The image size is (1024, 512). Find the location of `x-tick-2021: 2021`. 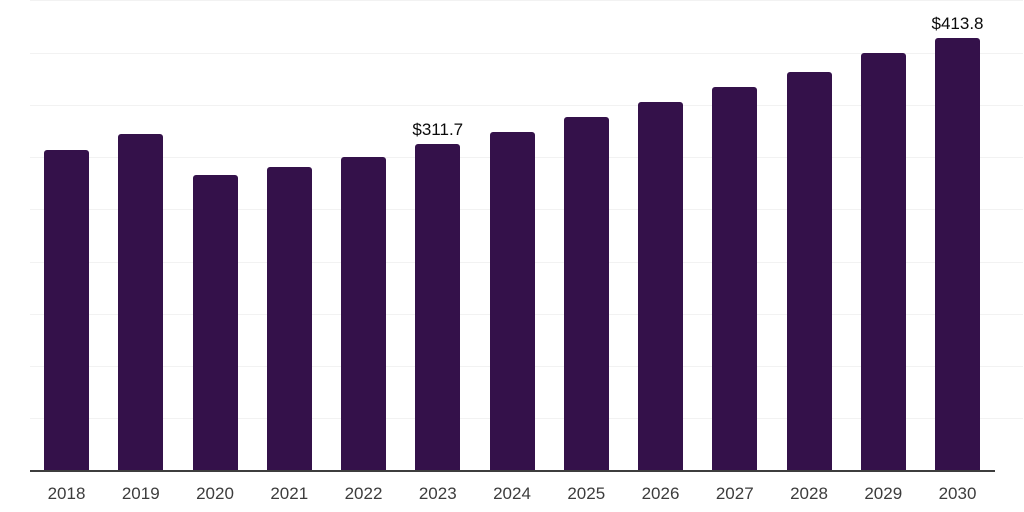

x-tick-2021: 2021 is located at coordinates (289, 493).